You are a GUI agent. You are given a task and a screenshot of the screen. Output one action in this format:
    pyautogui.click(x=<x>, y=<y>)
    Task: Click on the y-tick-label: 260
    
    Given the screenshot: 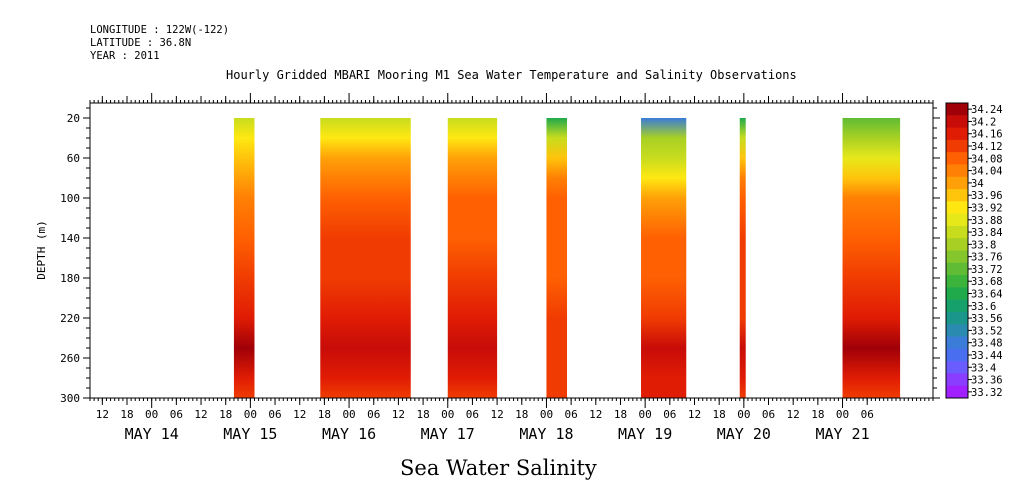 What is the action you would take?
    pyautogui.click(x=70, y=358)
    